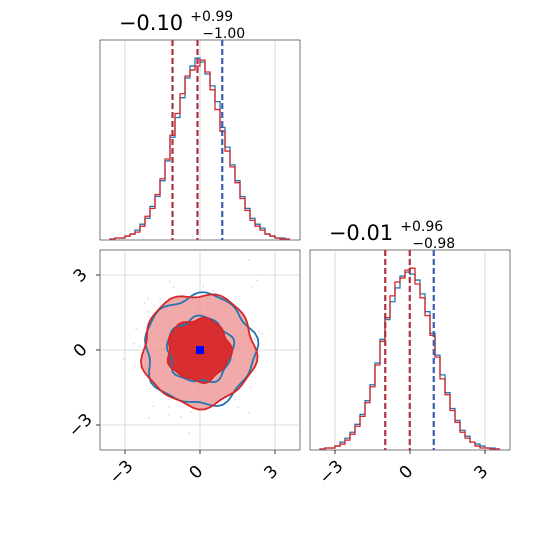  I want to click on marginal-y-title-sub: −0.98, so click(433, 244).